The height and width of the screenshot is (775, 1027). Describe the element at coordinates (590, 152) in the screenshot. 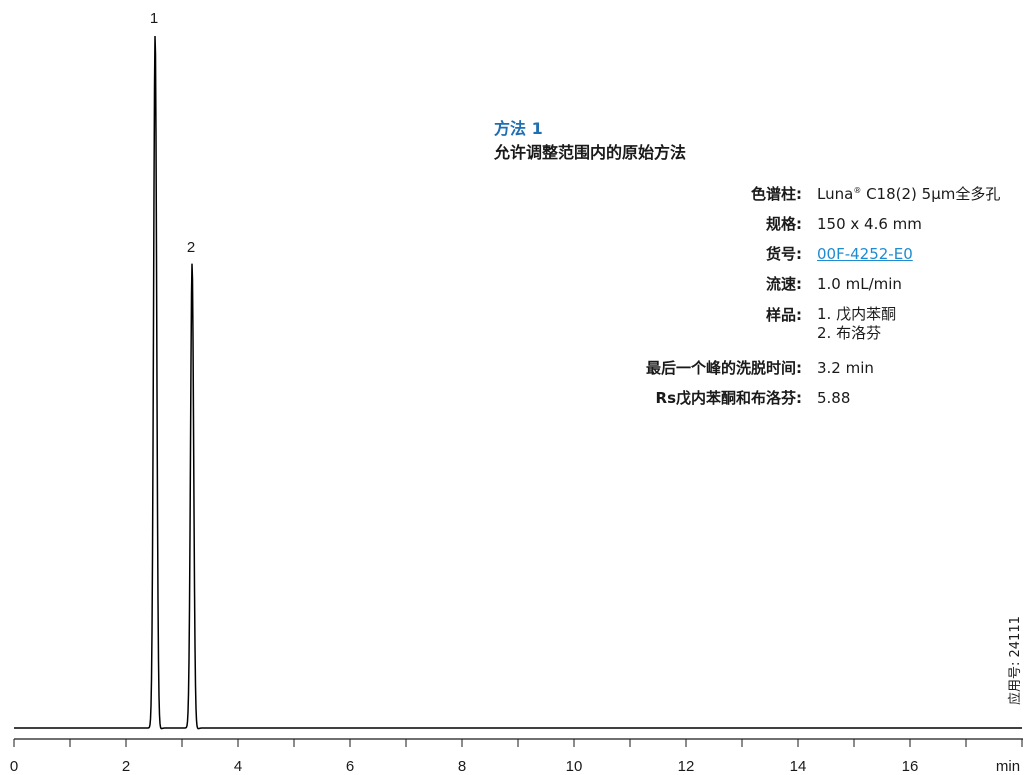

I see `method-subtitle: 允许调整范围内的原始方法` at that location.